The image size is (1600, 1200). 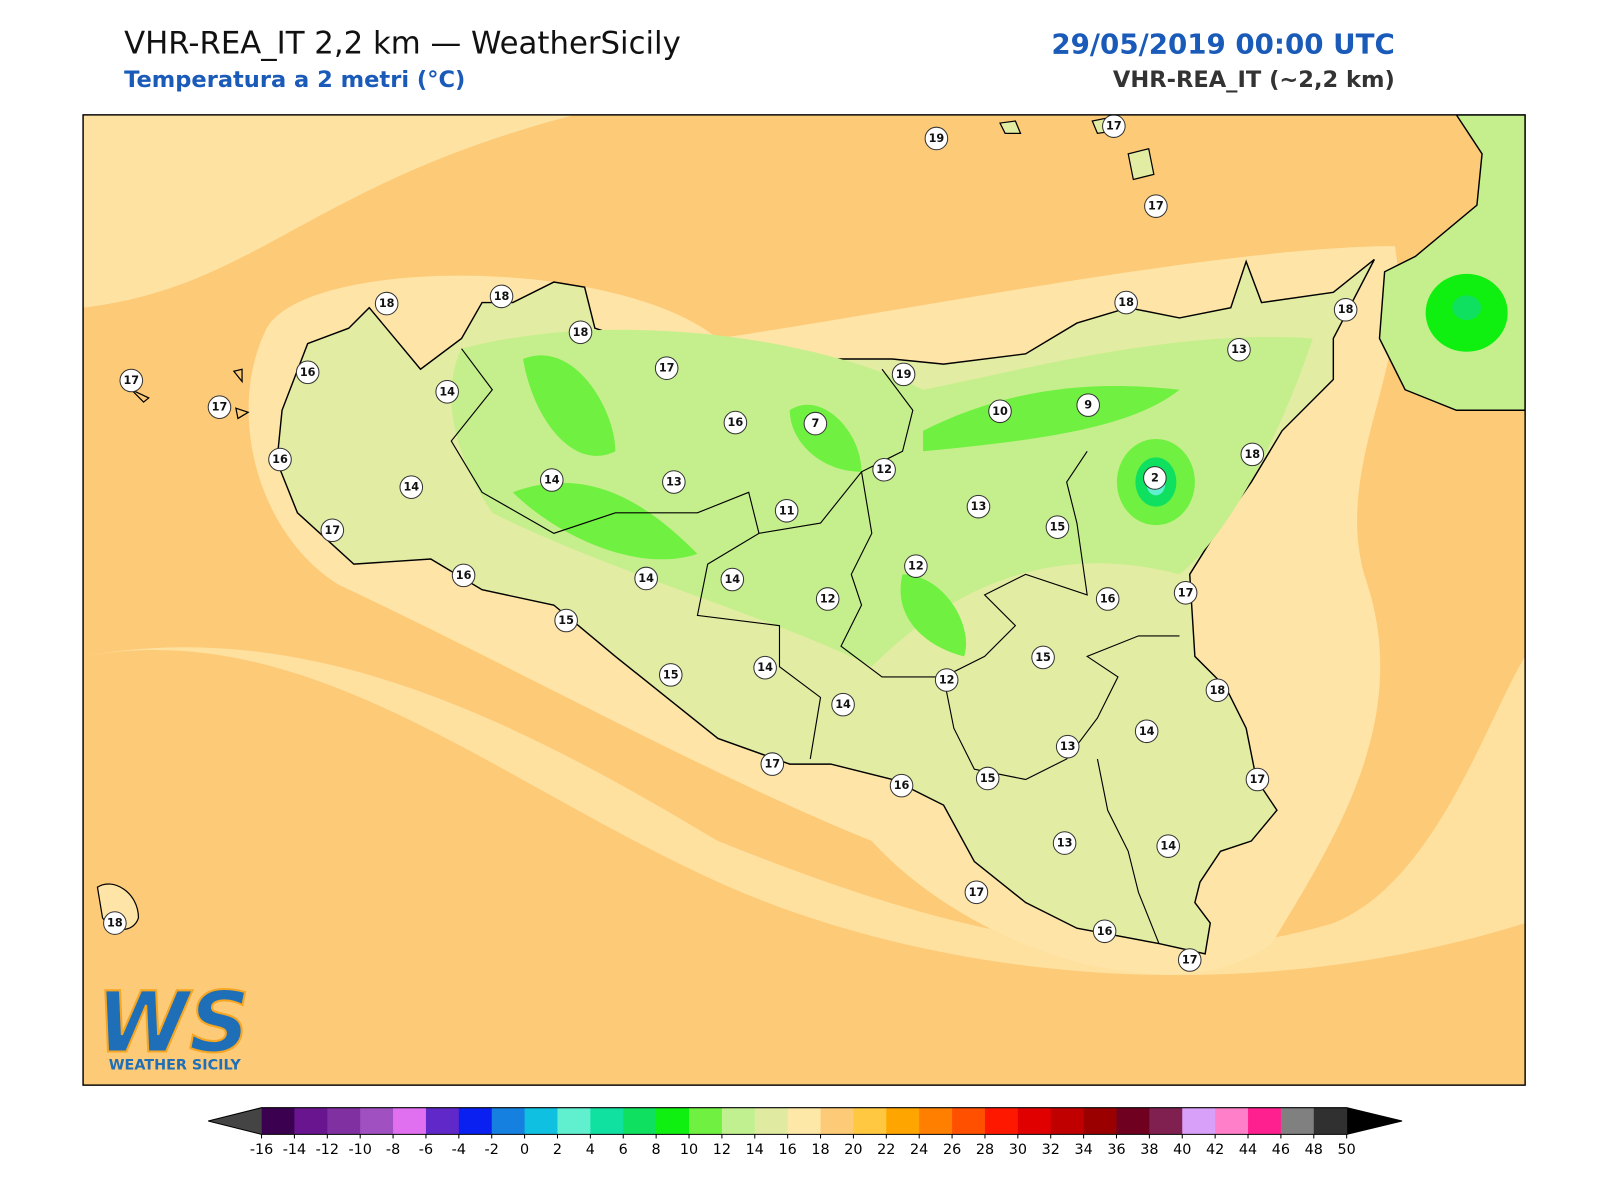 What do you see at coordinates (1182, 1150) in the screenshot?
I see `colorbar-tick-label: 40` at bounding box center [1182, 1150].